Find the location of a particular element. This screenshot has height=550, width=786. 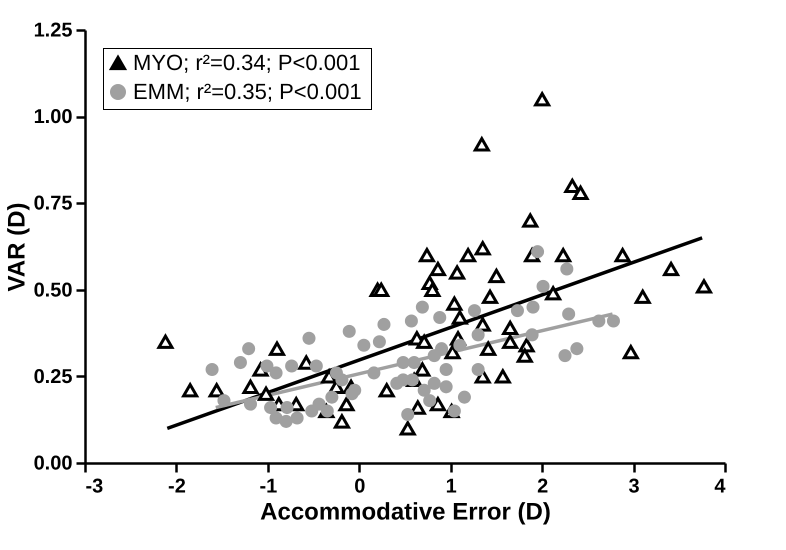

legend-label: EMM; r²=0.35; P<0.001 is located at coordinates (247, 91).